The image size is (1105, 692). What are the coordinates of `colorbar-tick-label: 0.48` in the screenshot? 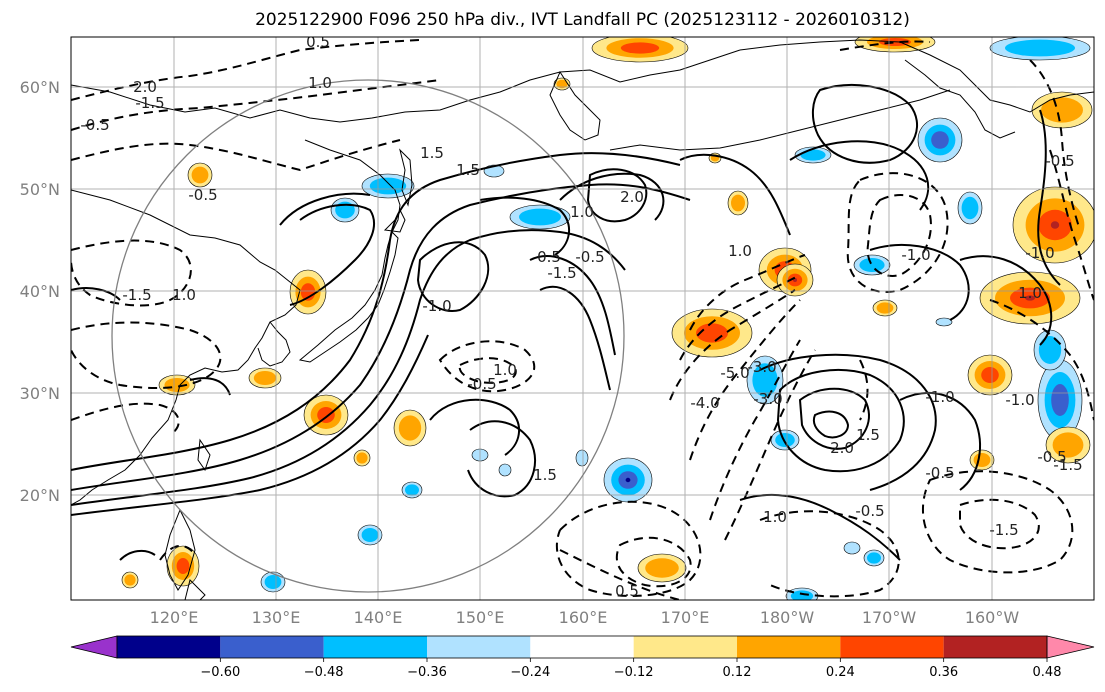 It's located at (1047, 672).